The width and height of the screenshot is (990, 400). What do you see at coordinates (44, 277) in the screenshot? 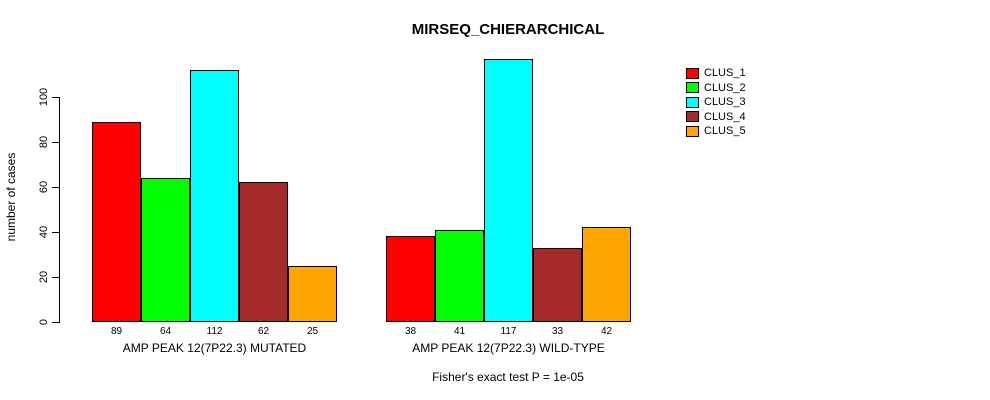
I see `y-axis-tick-label: 20` at bounding box center [44, 277].